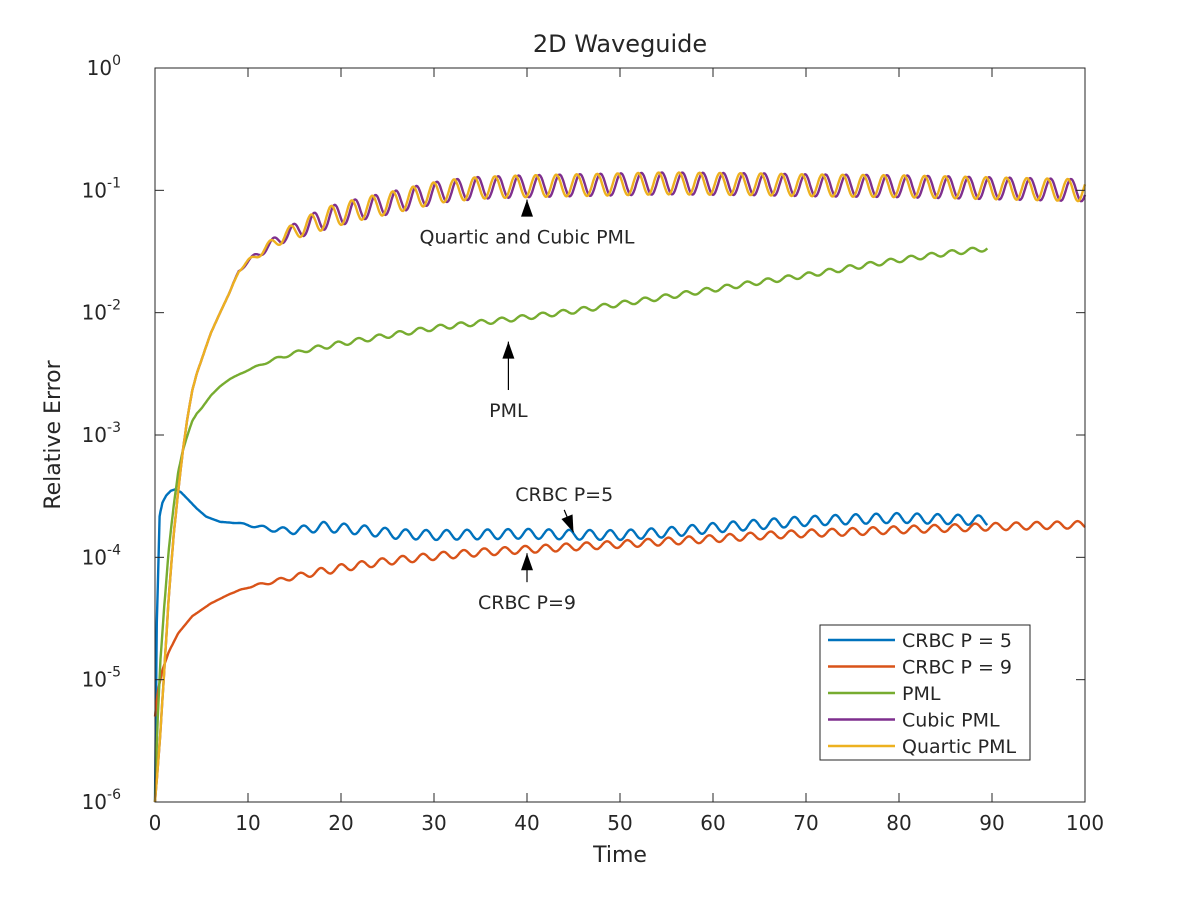 The image size is (1200, 904). I want to click on annotation-label: CRBC P=9, so click(527, 603).